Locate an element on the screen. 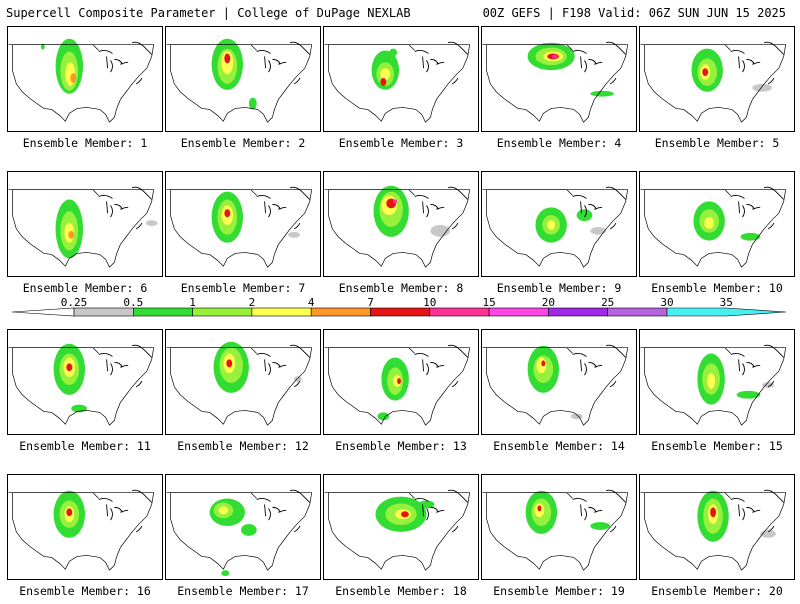 Image resolution: width=800 pixels, height=604 pixels. ensemble-member-label: Ensemble Member: 6 is located at coordinates (85, 288).